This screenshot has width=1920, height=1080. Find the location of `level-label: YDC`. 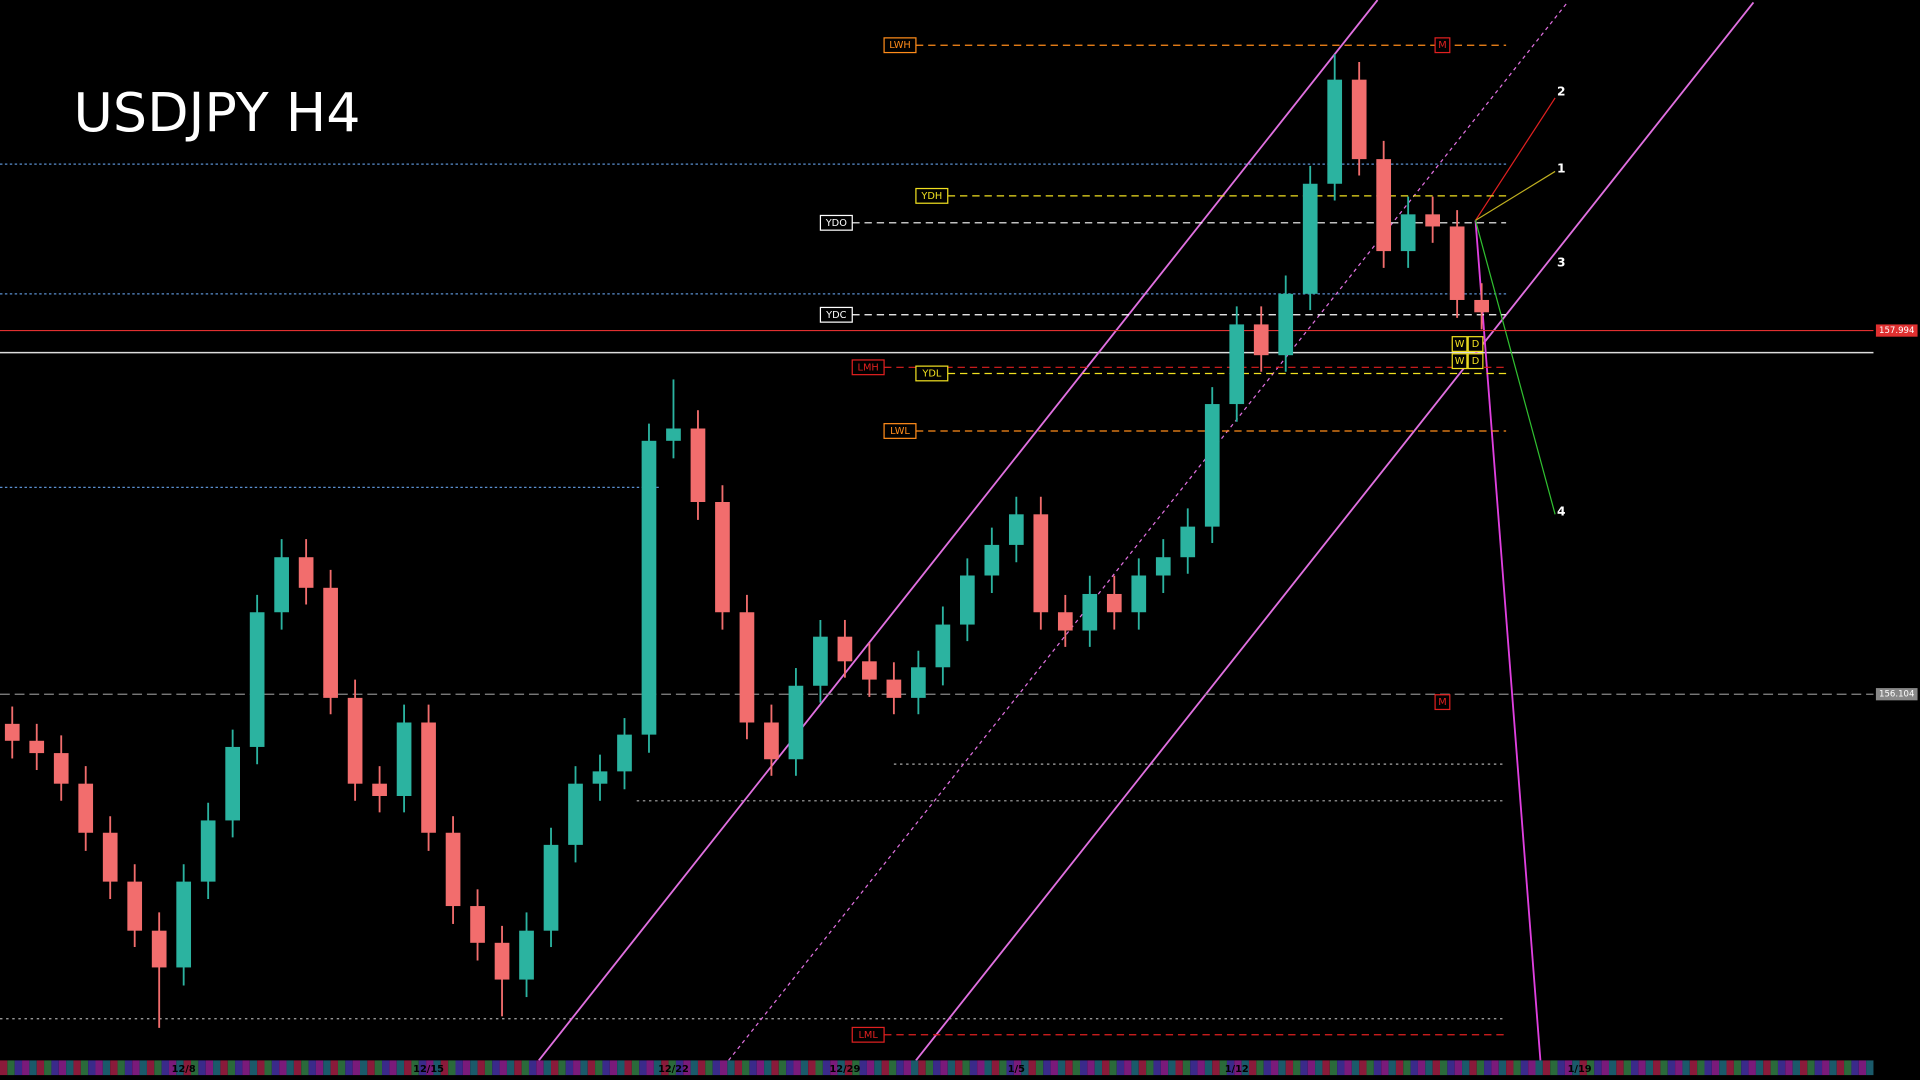

level-label: YDC is located at coordinates (836, 315).